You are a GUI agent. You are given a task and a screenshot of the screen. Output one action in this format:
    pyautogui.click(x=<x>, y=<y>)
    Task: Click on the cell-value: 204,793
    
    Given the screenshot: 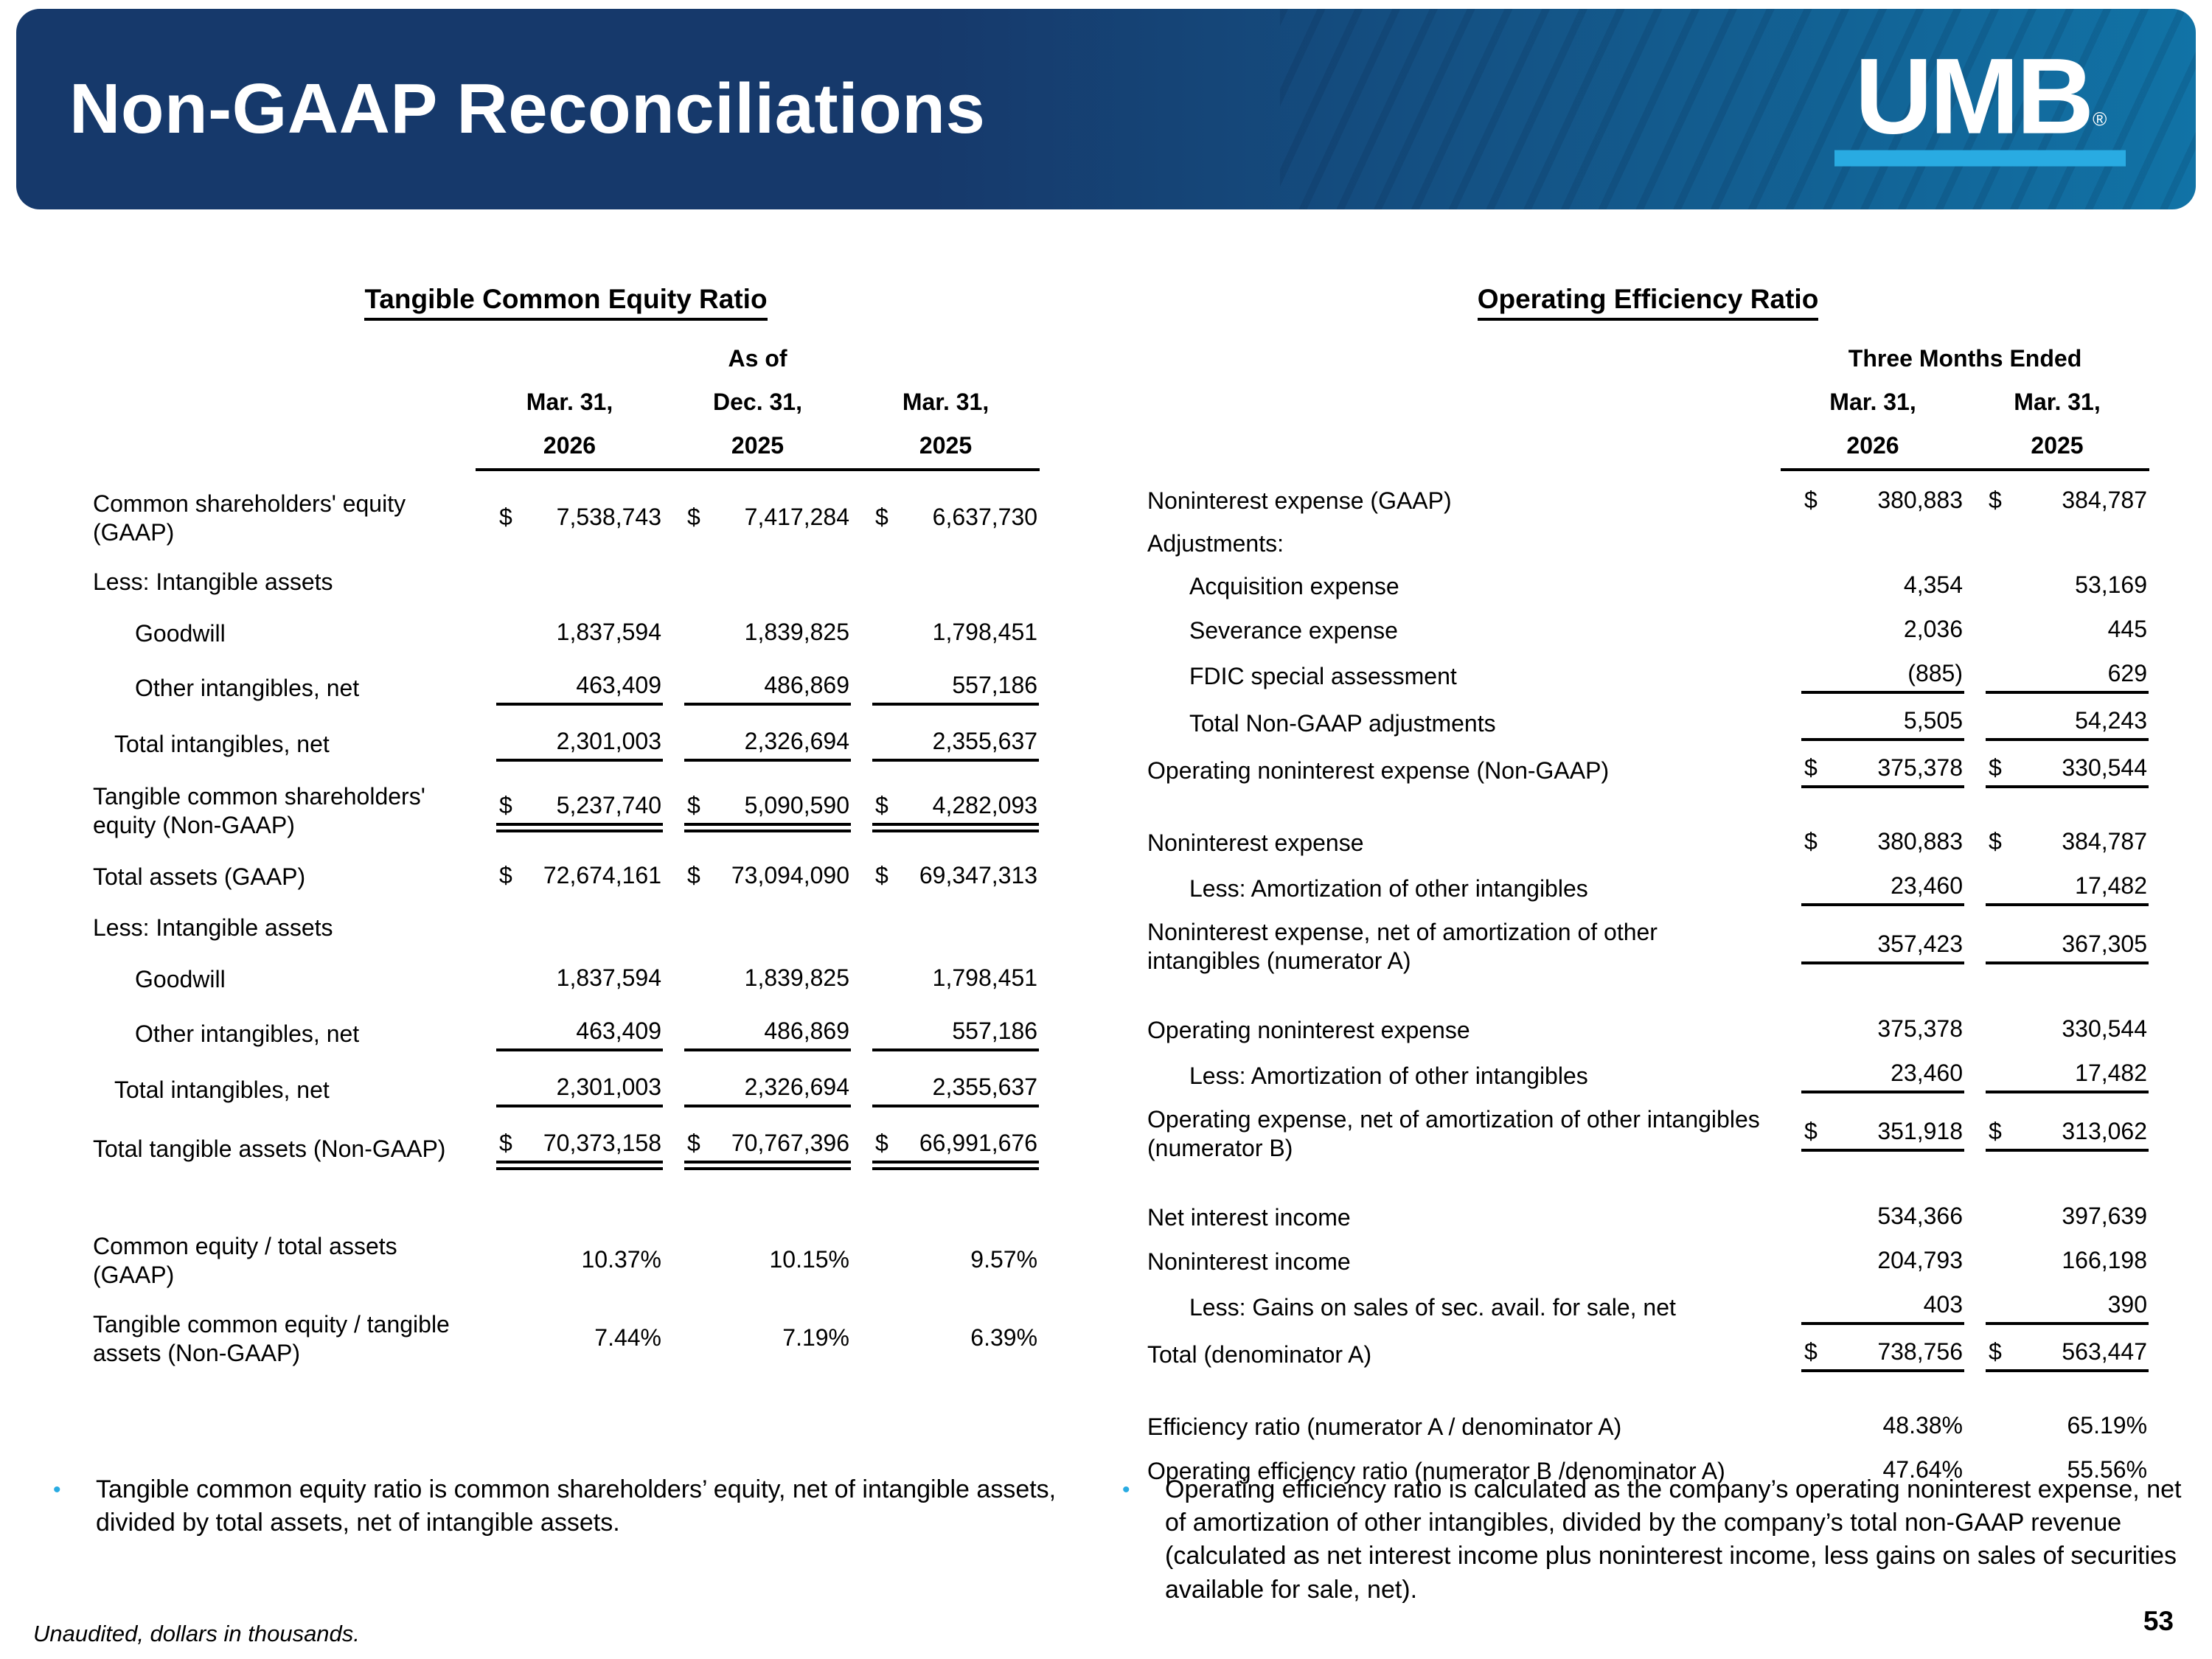 What is the action you would take?
    pyautogui.click(x=1920, y=1260)
    